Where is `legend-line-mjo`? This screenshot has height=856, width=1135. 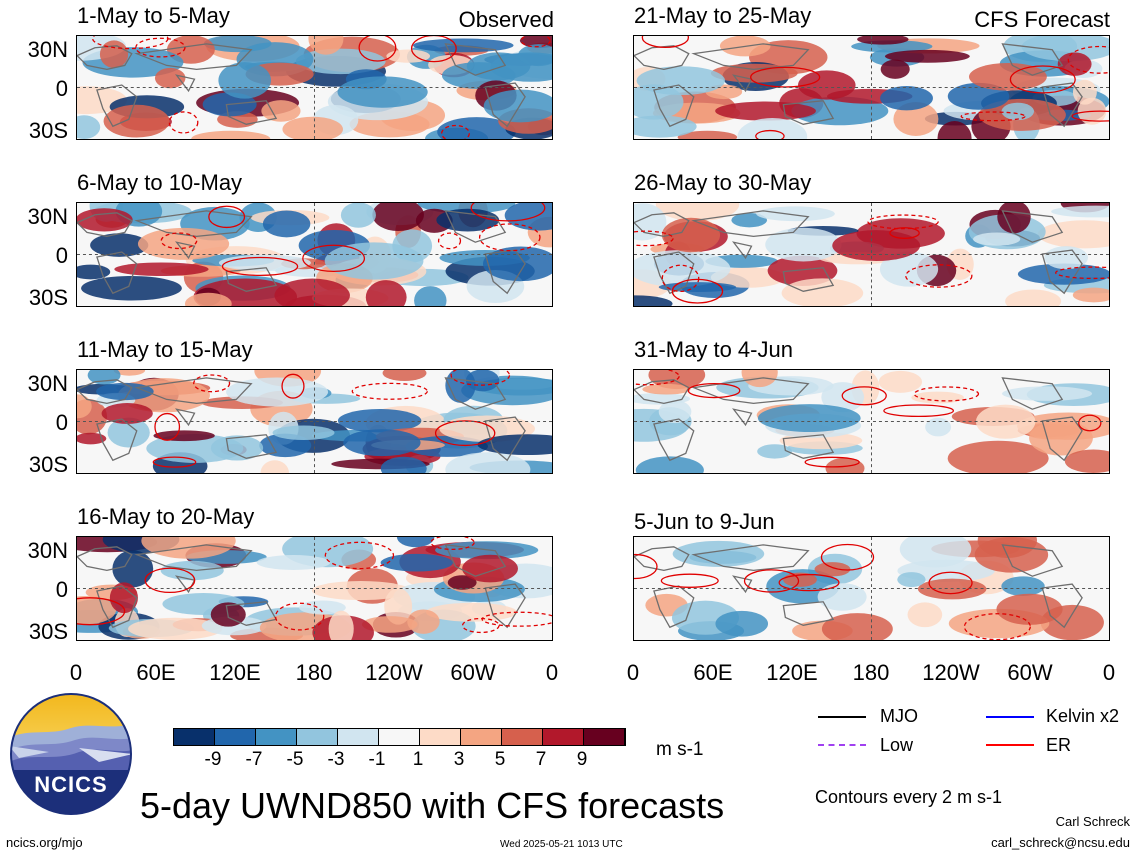 legend-line-mjo is located at coordinates (842, 717).